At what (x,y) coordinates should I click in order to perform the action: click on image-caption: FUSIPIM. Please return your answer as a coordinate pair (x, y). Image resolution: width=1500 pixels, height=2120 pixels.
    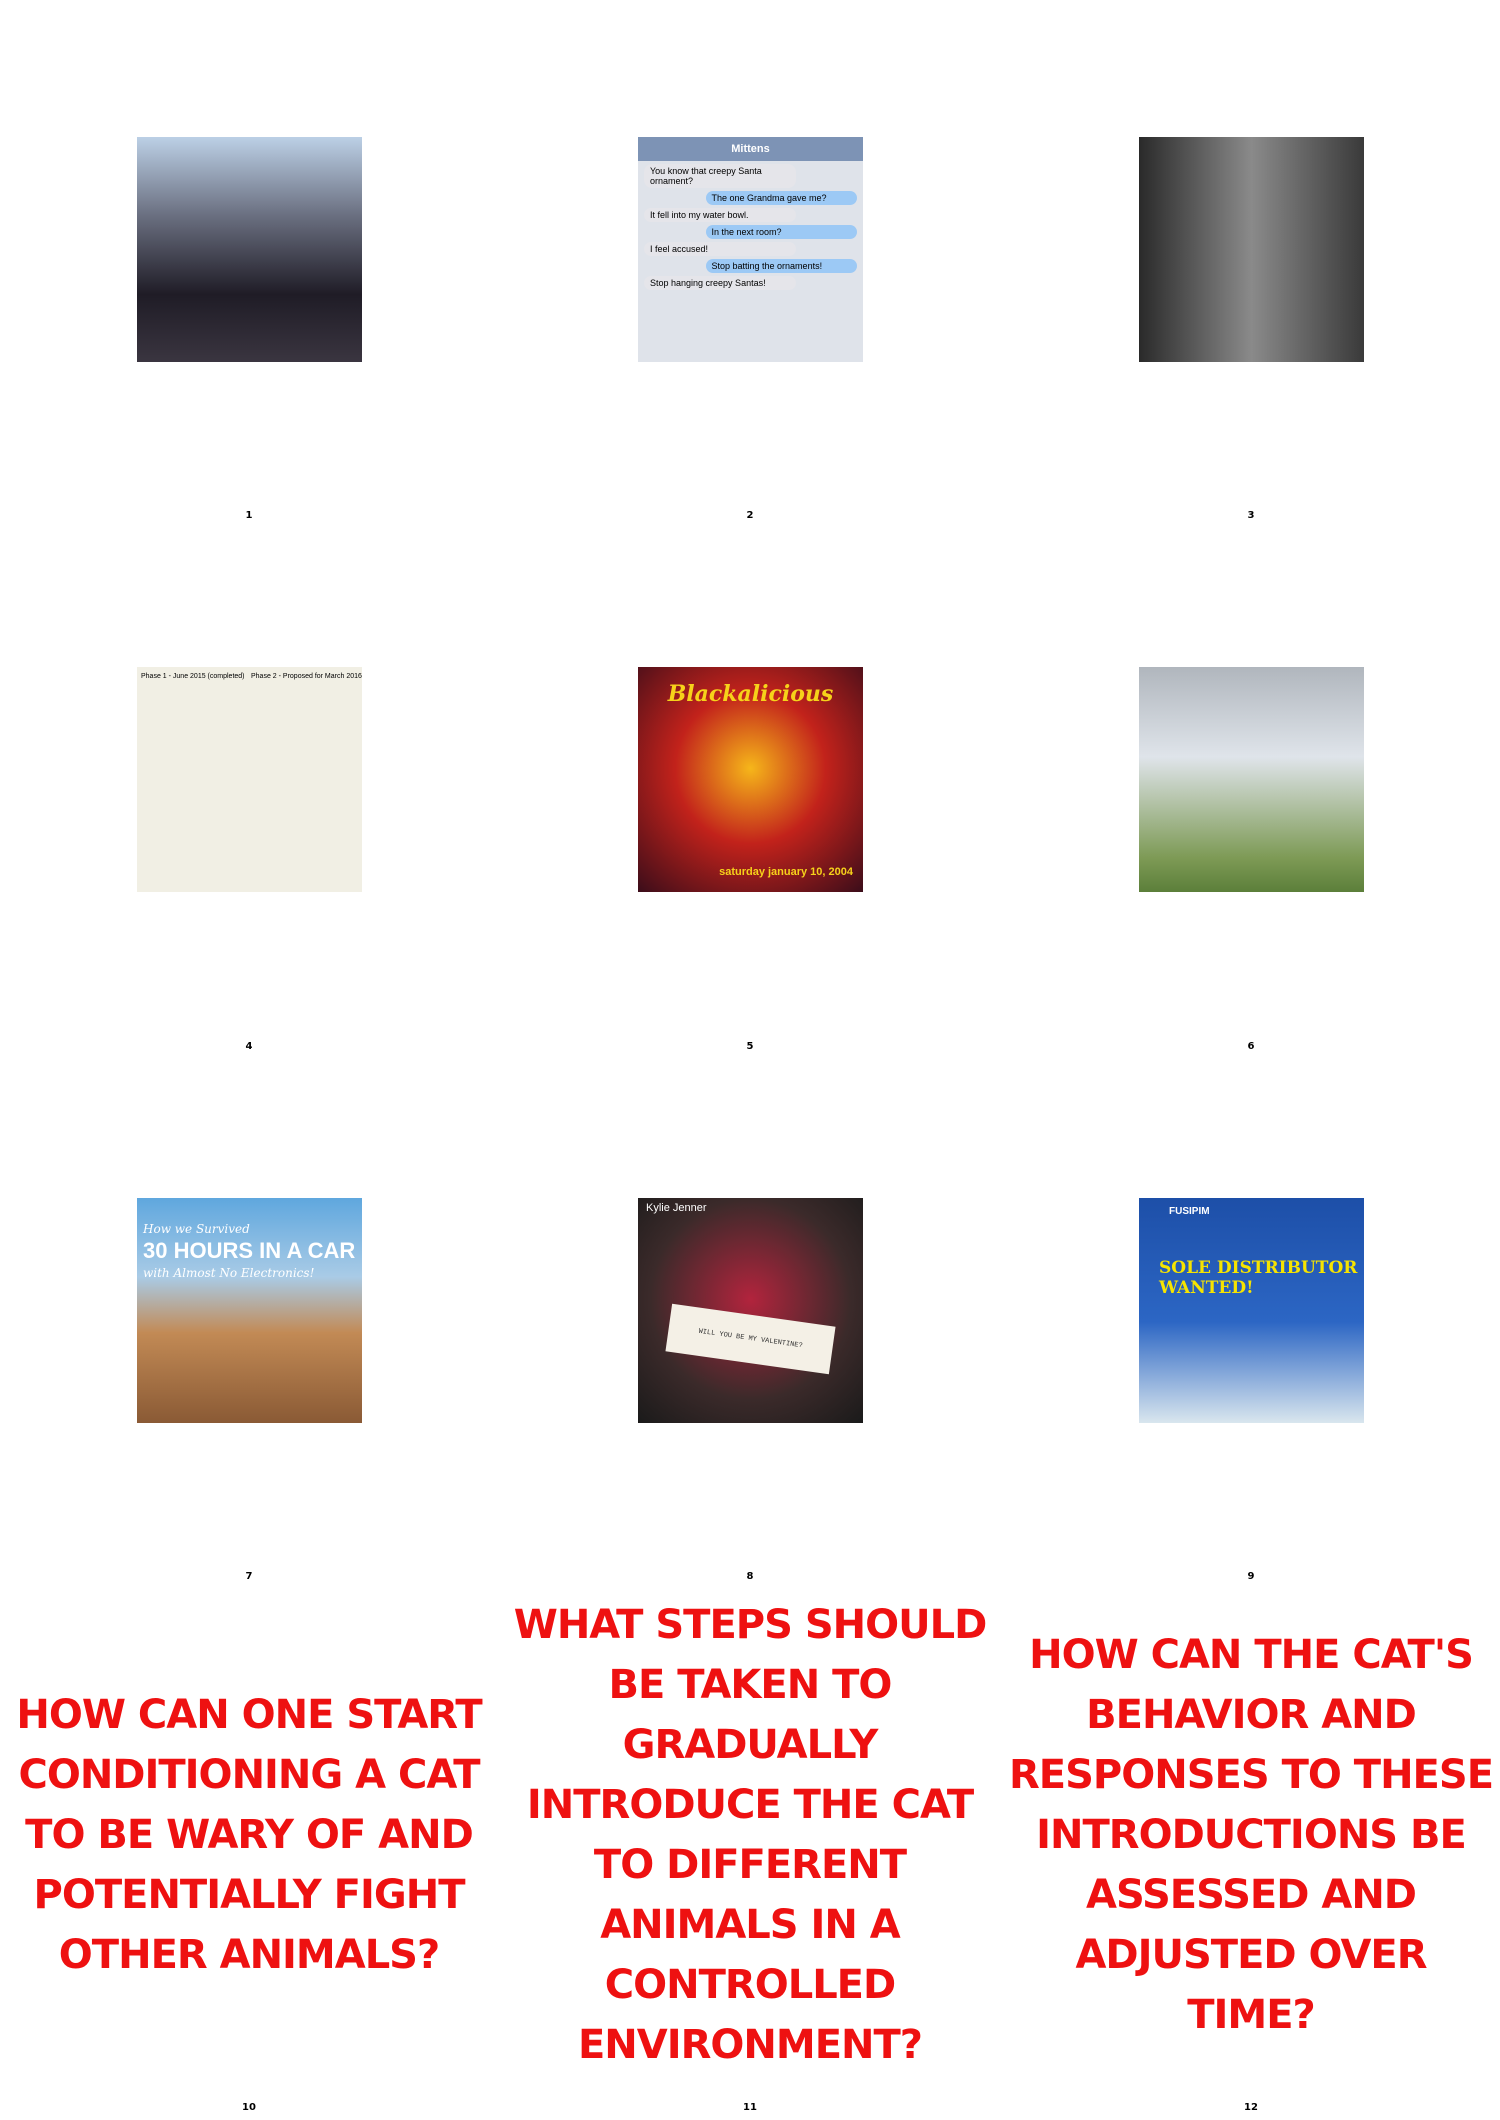
    Looking at the image, I should click on (1189, 1211).